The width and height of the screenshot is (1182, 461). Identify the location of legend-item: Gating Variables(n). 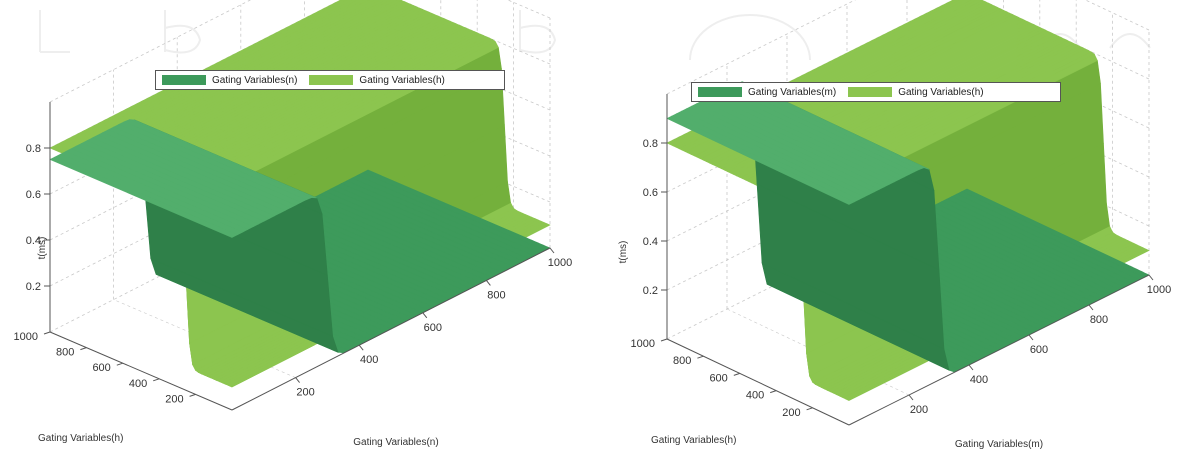
(229, 80).